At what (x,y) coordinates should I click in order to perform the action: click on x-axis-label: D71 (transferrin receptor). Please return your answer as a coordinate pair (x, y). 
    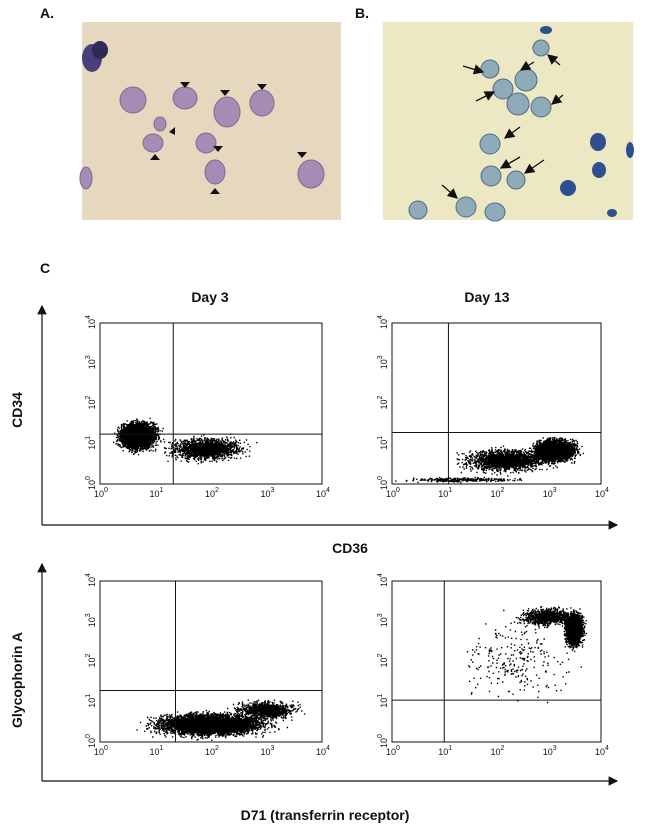
    Looking at the image, I should click on (325, 815).